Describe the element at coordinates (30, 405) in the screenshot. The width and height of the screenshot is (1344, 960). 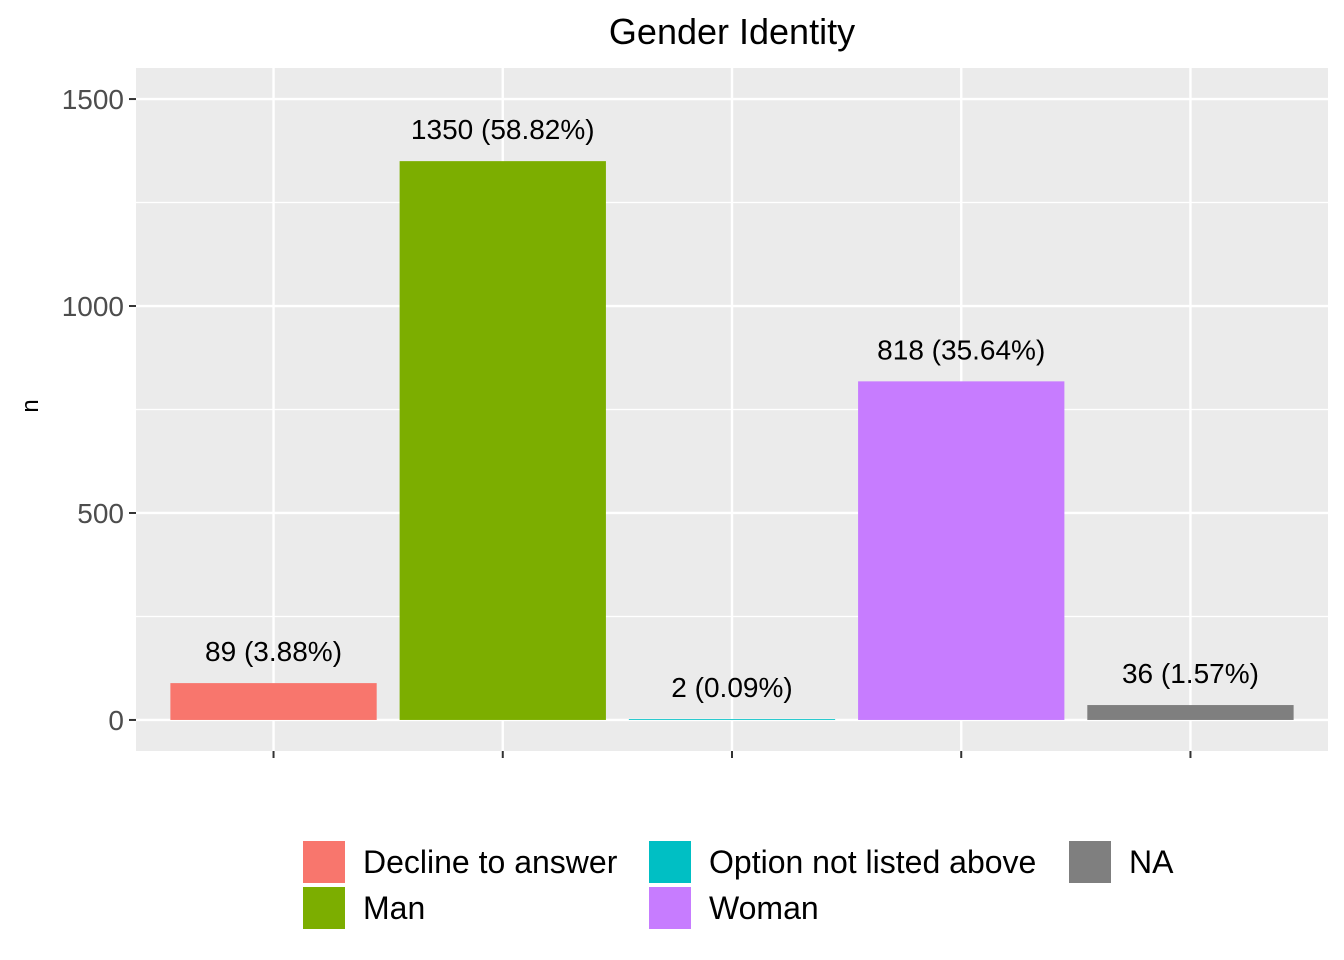
I see `y-axis-label: n` at that location.